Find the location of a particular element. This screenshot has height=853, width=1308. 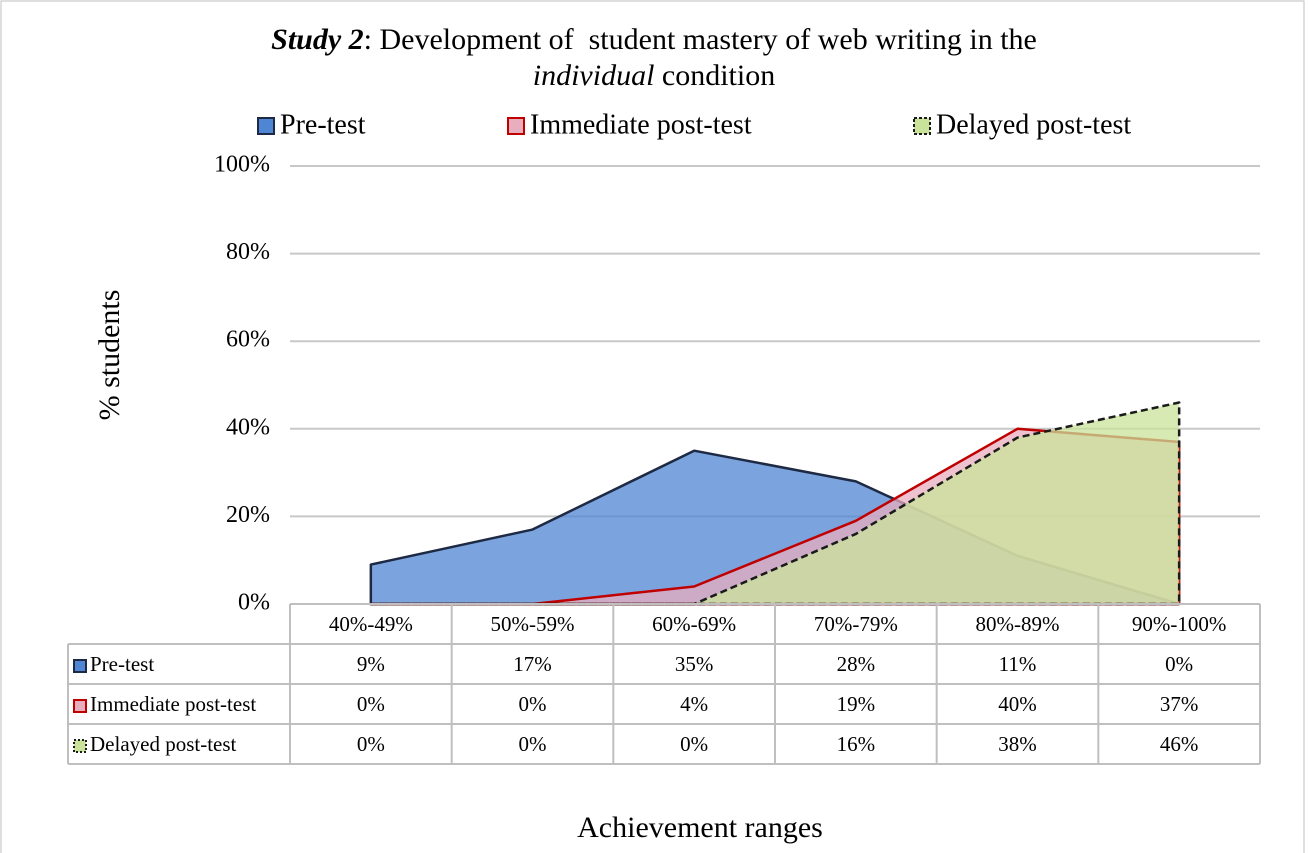

table-value: 4% is located at coordinates (694, 704).